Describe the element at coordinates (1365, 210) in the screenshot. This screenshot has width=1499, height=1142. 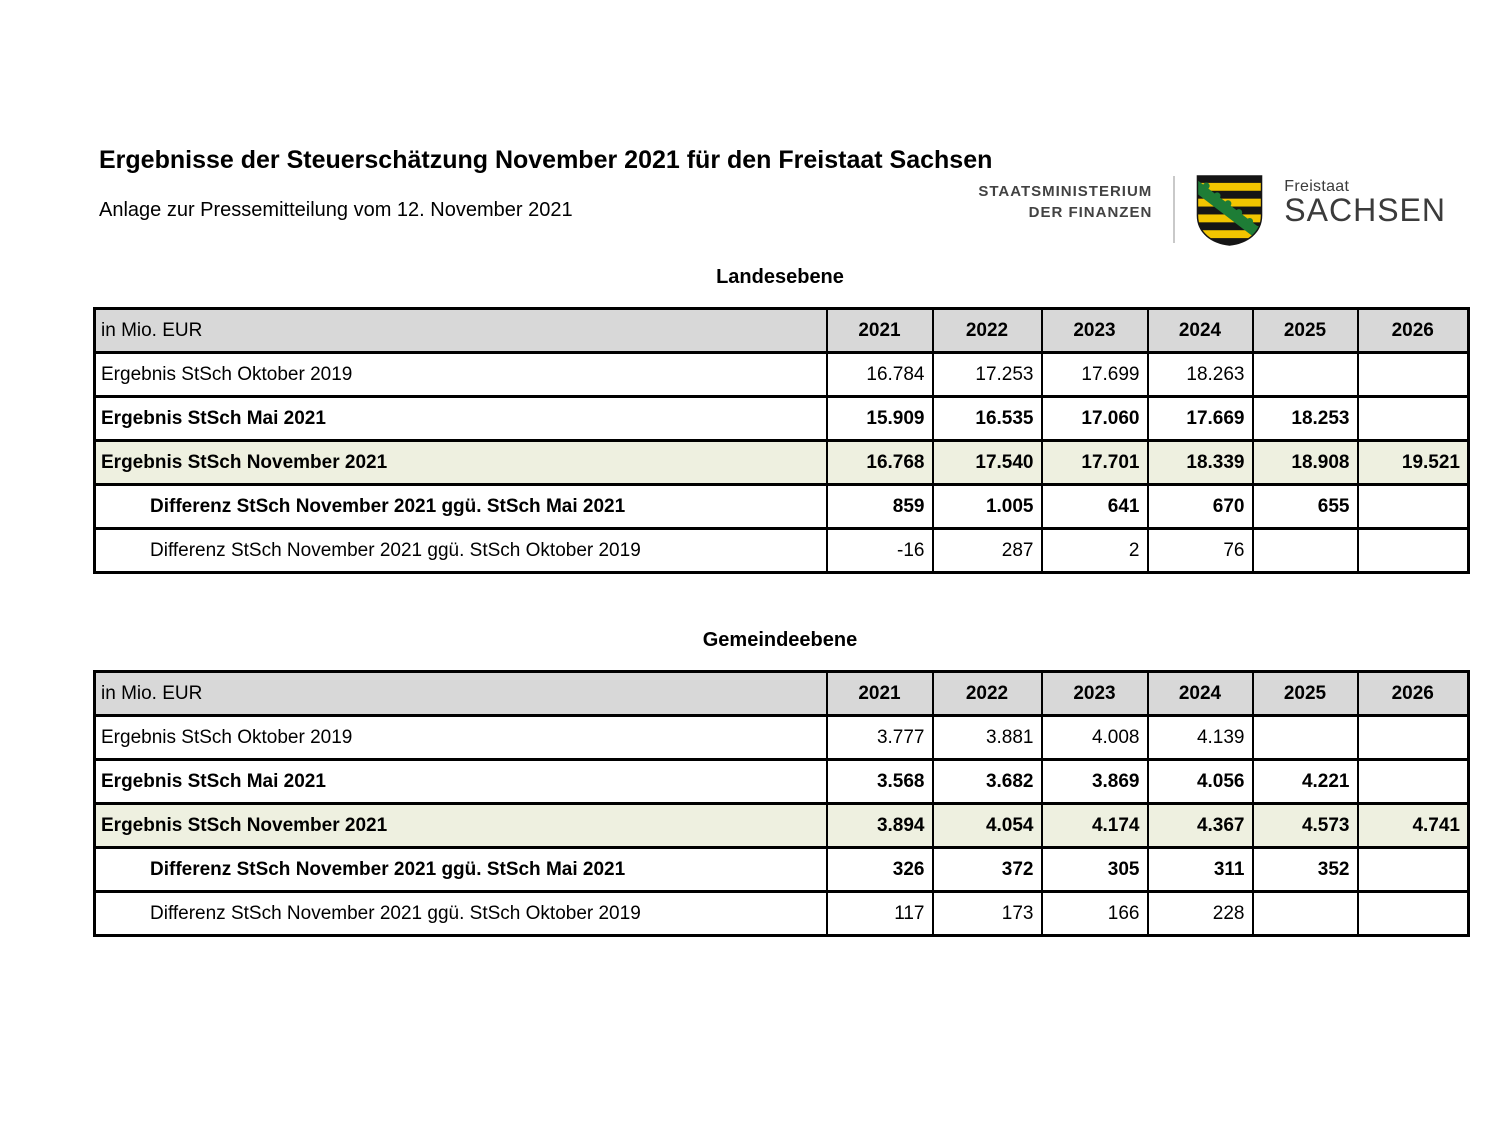
I see `brand-sachsen: SACHSEN` at that location.